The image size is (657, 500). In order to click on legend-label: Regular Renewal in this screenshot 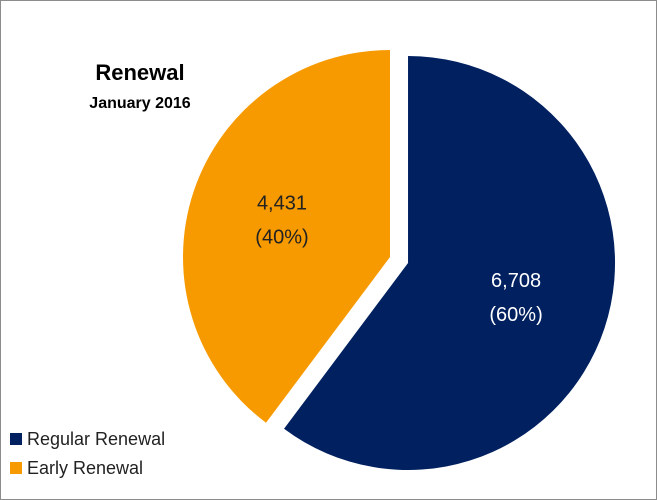, I will do `click(96, 439)`.